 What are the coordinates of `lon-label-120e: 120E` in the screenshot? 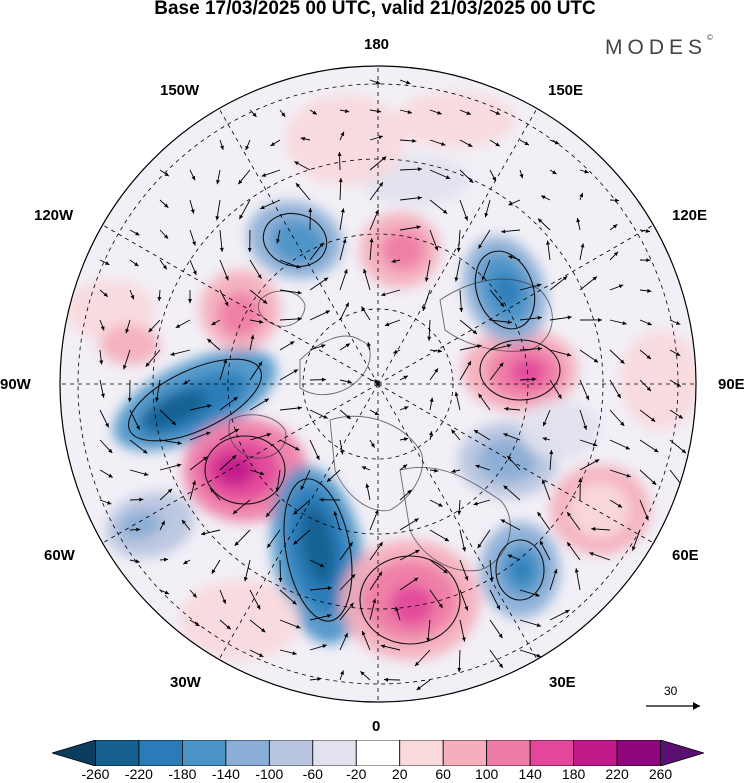 It's located at (690, 215).